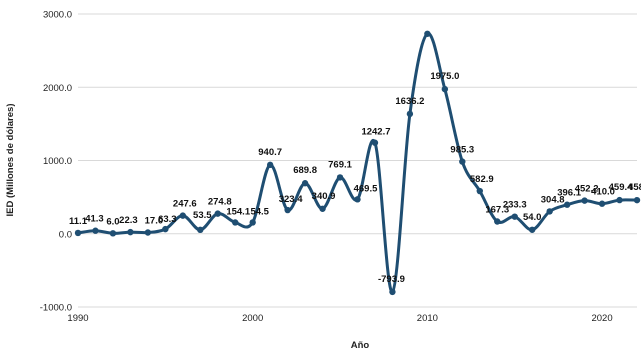 This screenshot has height=352, width=641. Describe the element at coordinates (601, 318) in the screenshot. I see `x-tick-label: 2020` at that location.